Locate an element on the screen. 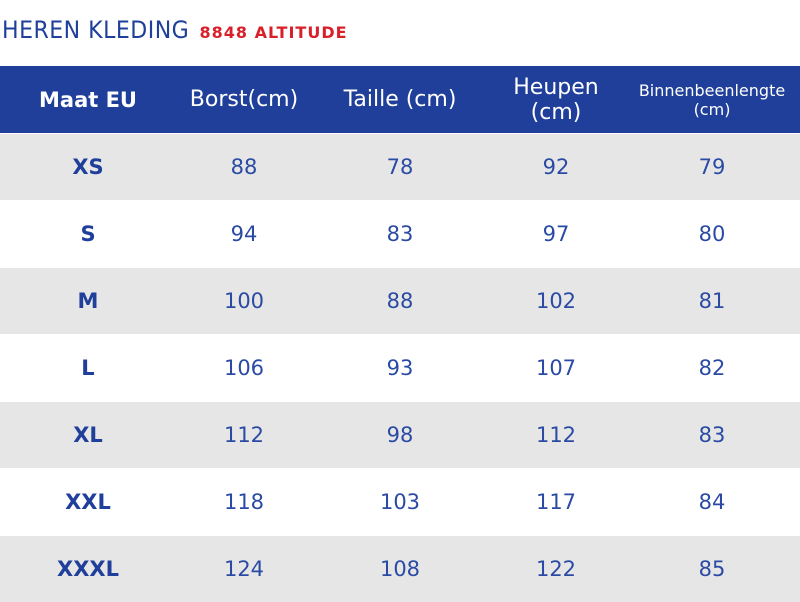 Image resolution: width=800 pixels, height=602 pixels. cell-waist: 108 is located at coordinates (400, 569).